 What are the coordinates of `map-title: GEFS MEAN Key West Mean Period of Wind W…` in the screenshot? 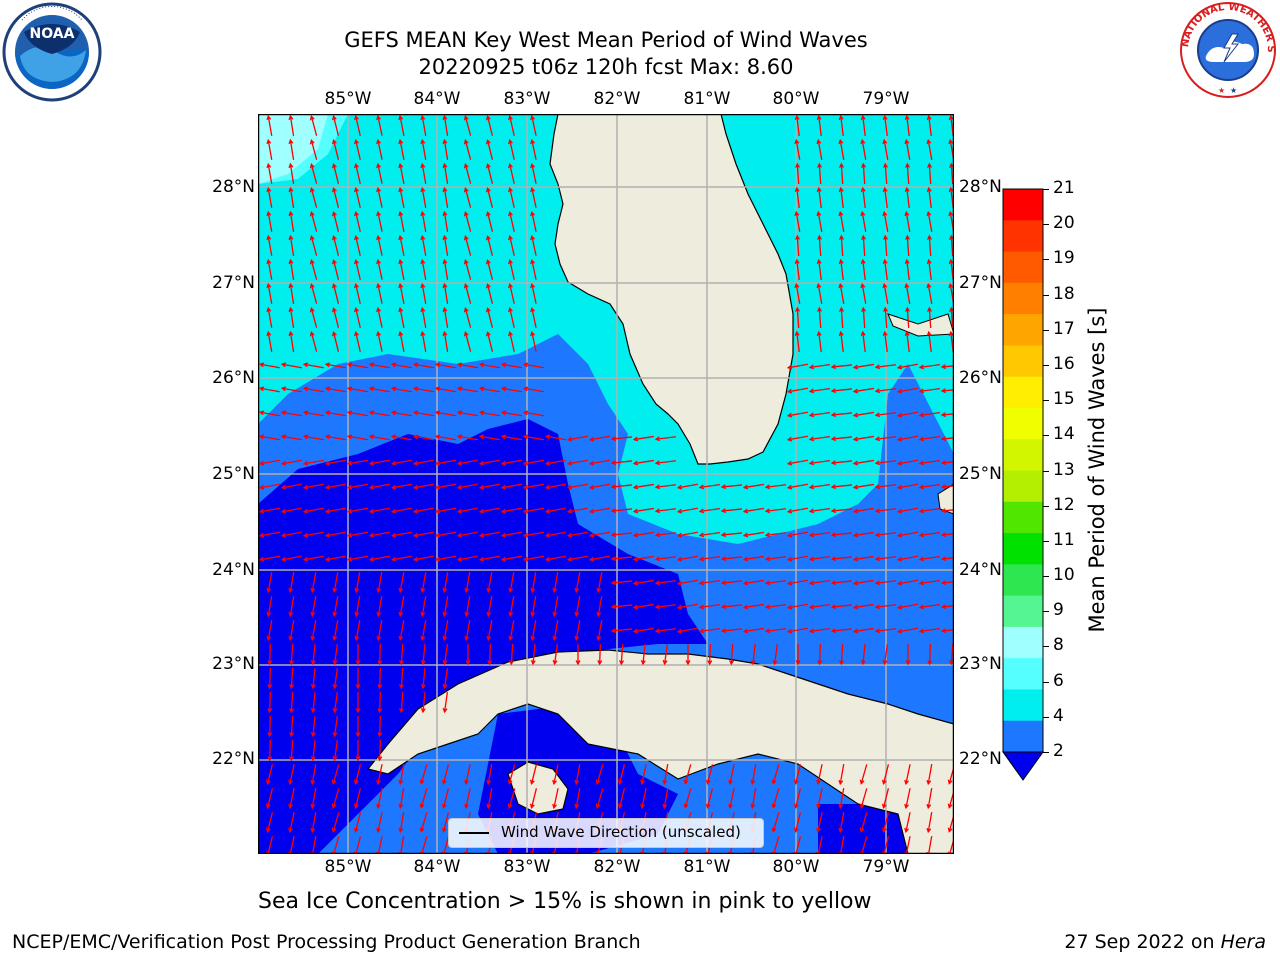 It's located at (606, 40).